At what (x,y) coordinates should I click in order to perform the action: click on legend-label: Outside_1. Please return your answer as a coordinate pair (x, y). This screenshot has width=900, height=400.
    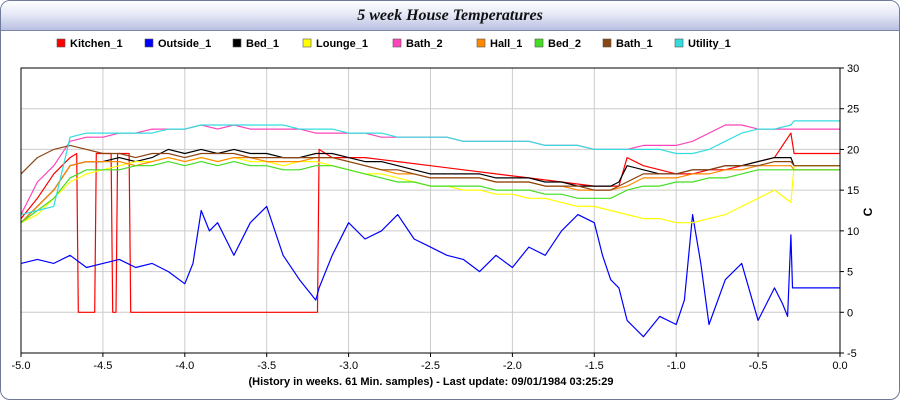
    Looking at the image, I should click on (184, 44).